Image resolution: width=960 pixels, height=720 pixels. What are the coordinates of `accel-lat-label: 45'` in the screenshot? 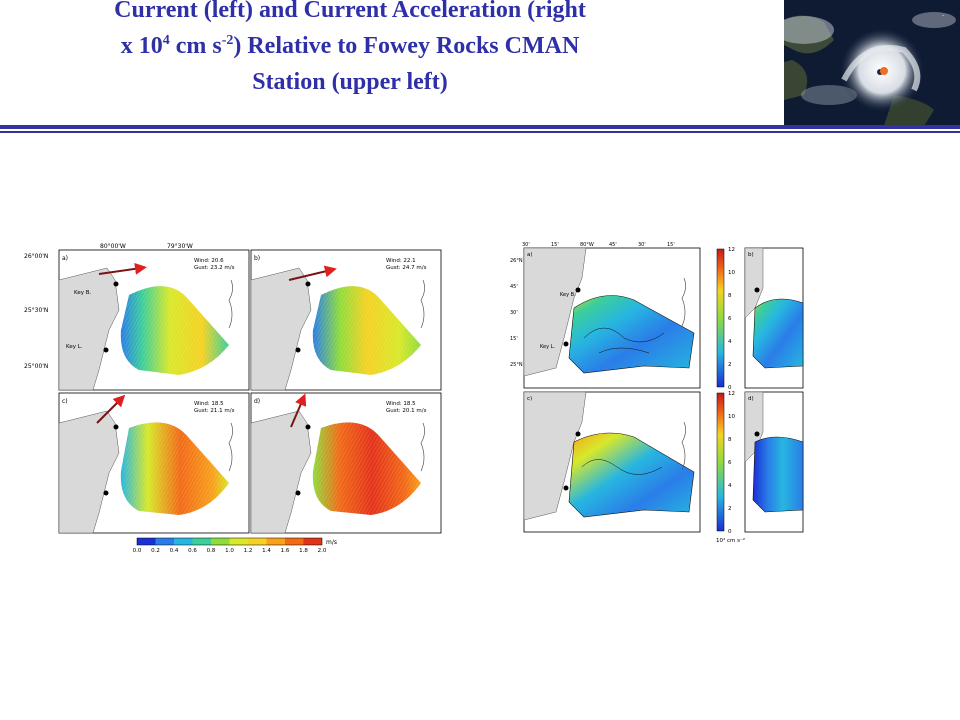 It's located at (514, 287).